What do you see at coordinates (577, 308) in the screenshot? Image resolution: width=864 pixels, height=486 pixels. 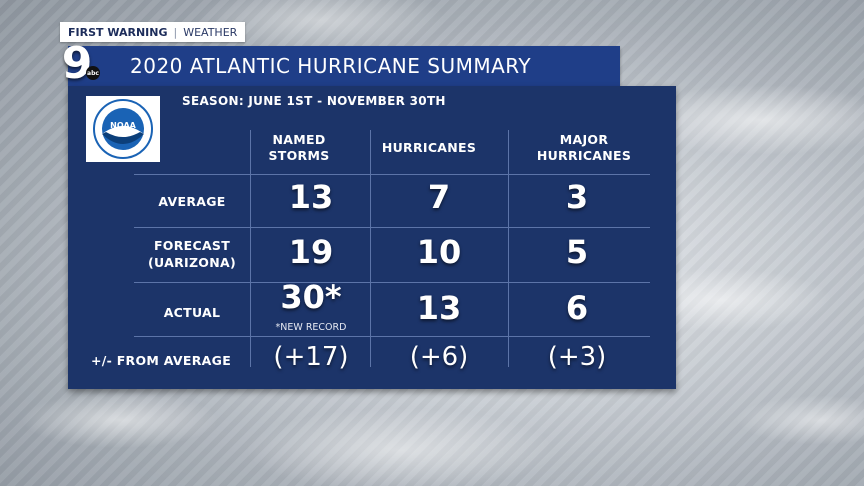 I see `actual-major-hurricanes: 6` at bounding box center [577, 308].